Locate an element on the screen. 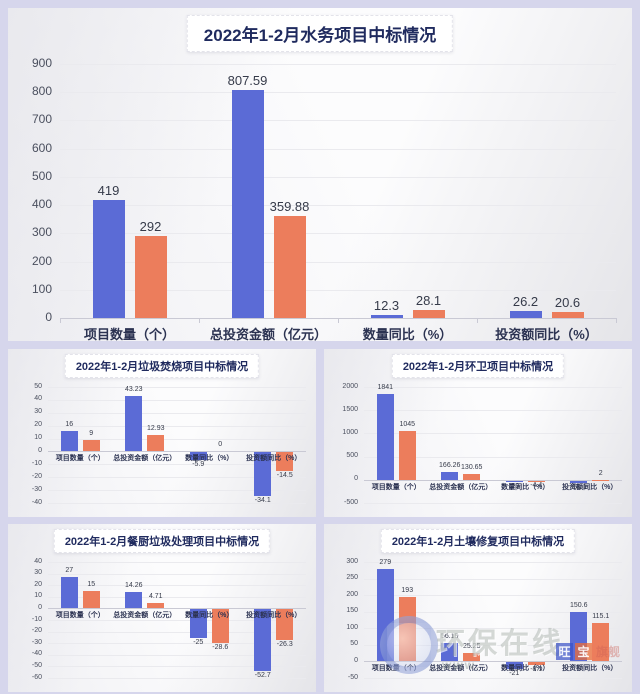 Image resolution: width=640 pixels, height=694 pixels. y-tick-label: -50 is located at coordinates (36, 665).